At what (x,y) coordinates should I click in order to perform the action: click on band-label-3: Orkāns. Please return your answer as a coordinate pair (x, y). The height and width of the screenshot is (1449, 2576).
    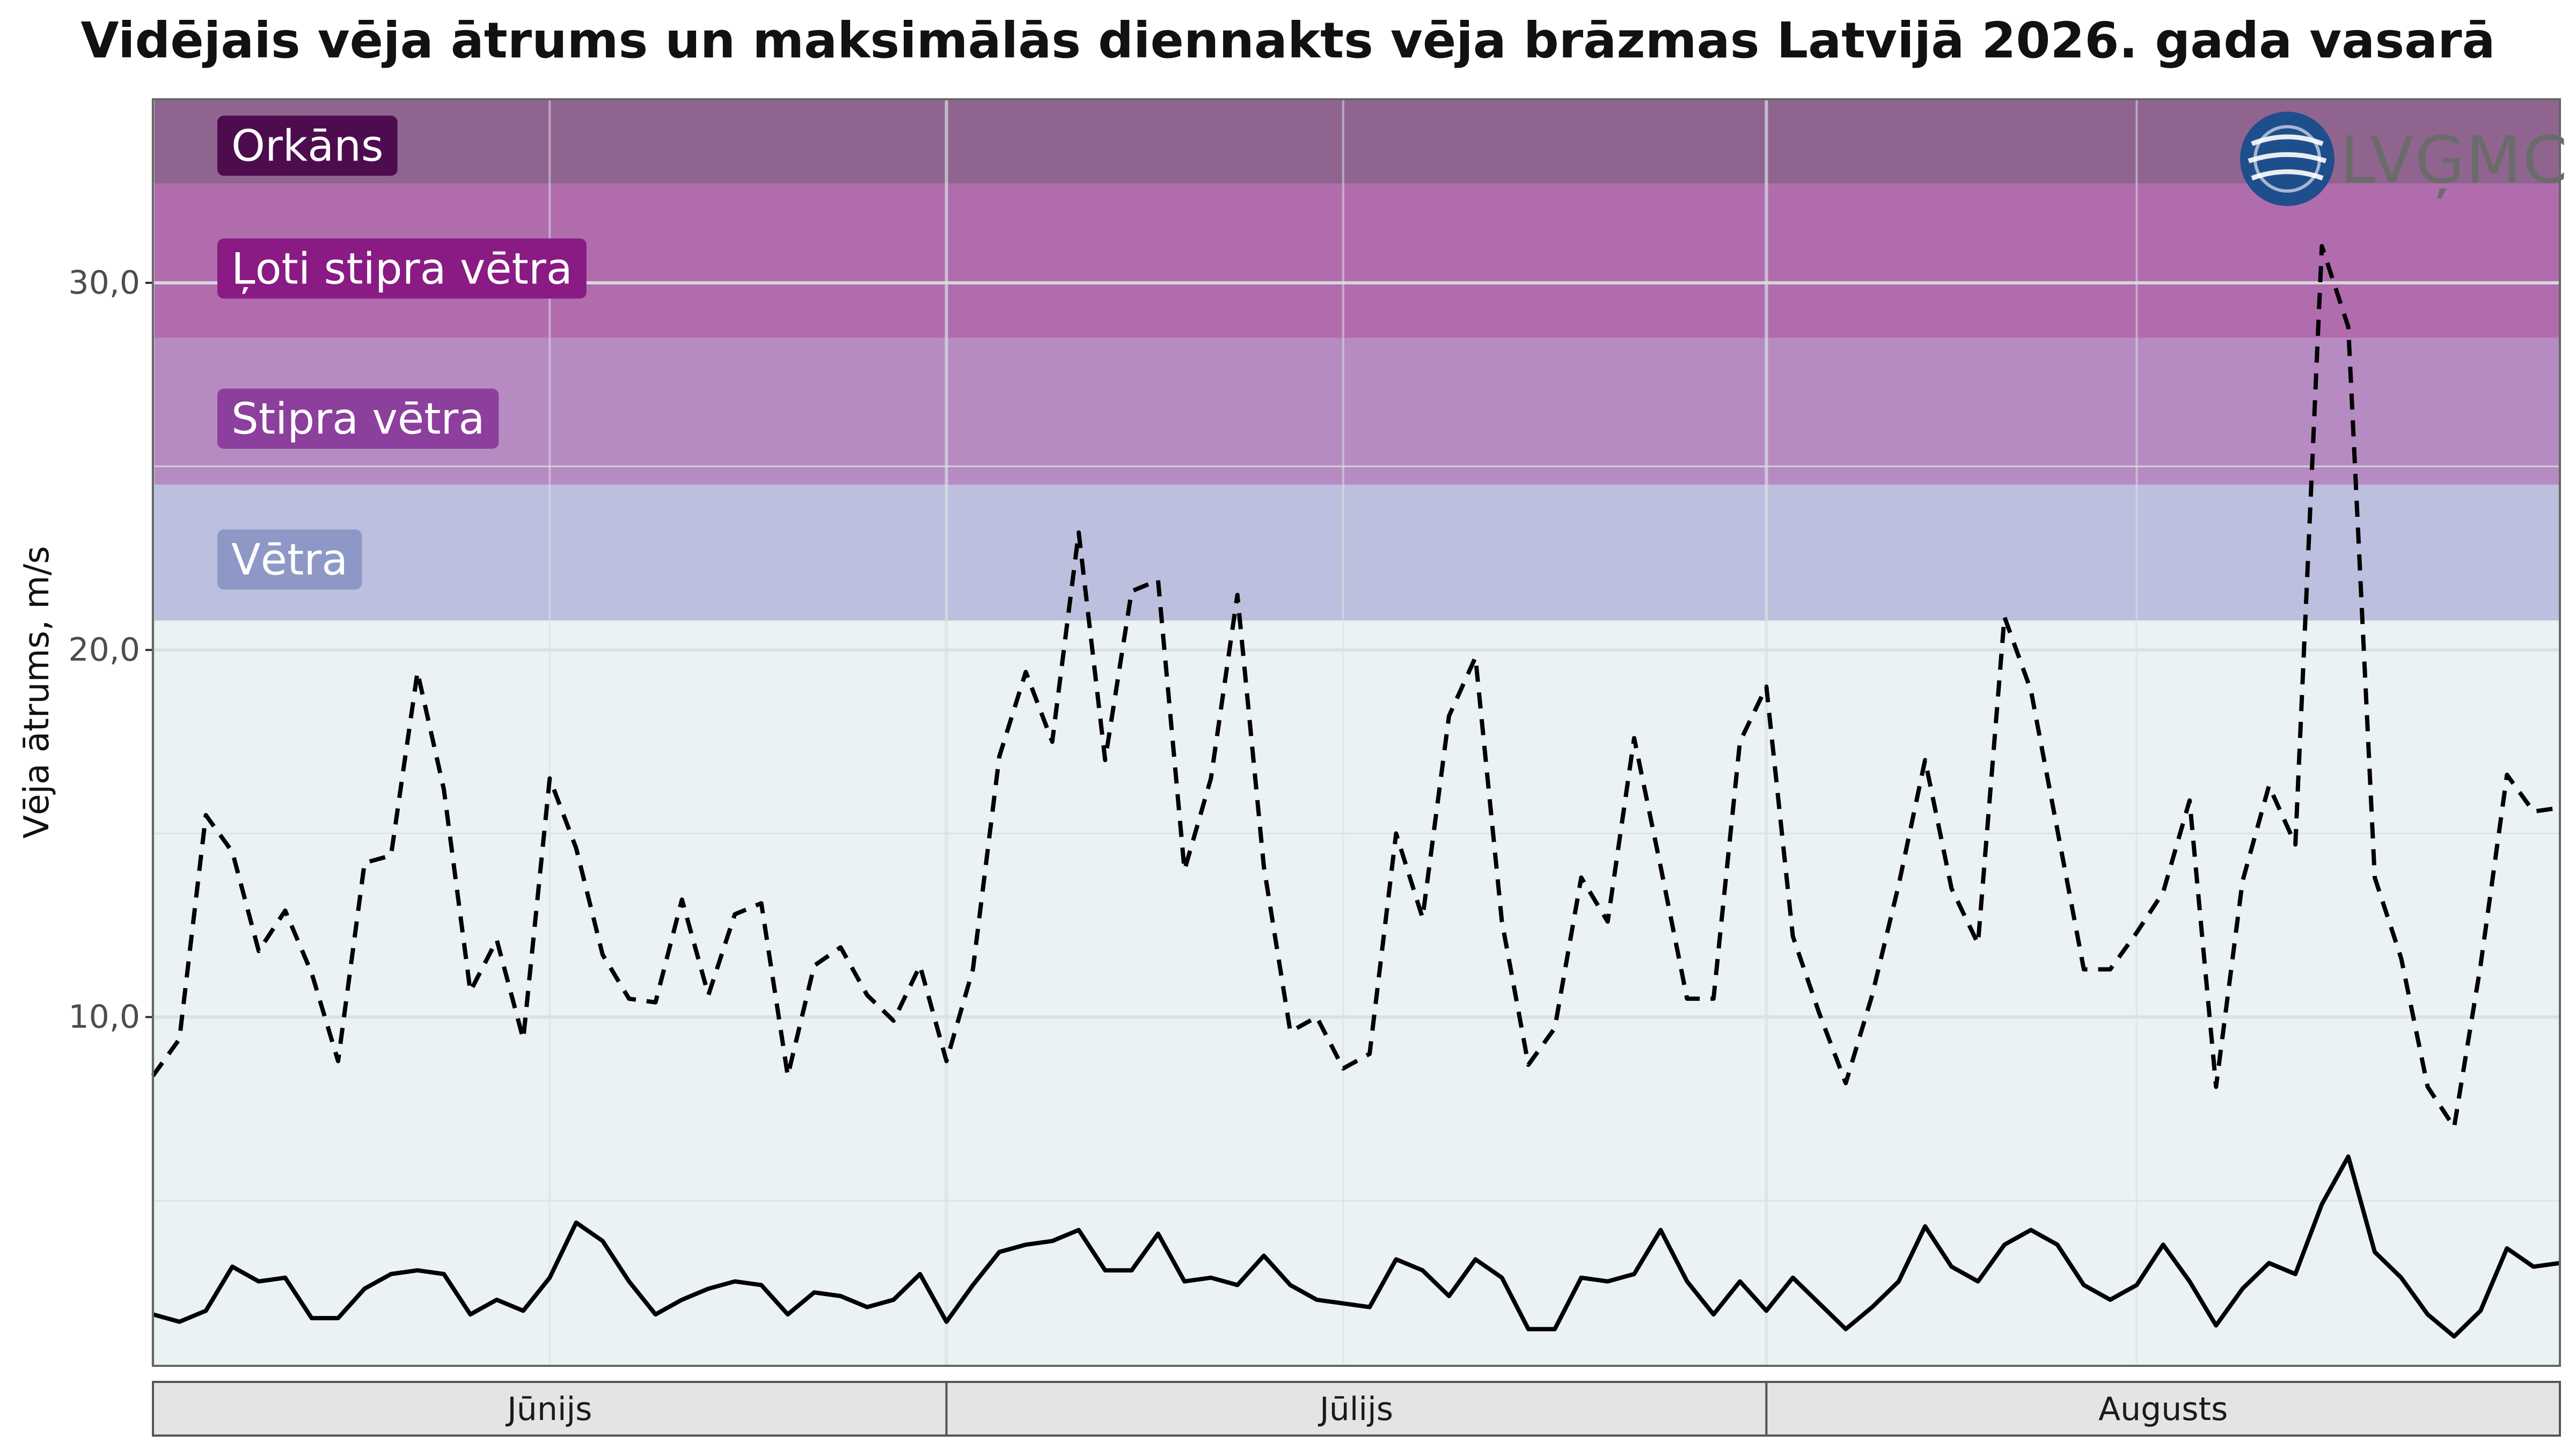
    Looking at the image, I should click on (307, 146).